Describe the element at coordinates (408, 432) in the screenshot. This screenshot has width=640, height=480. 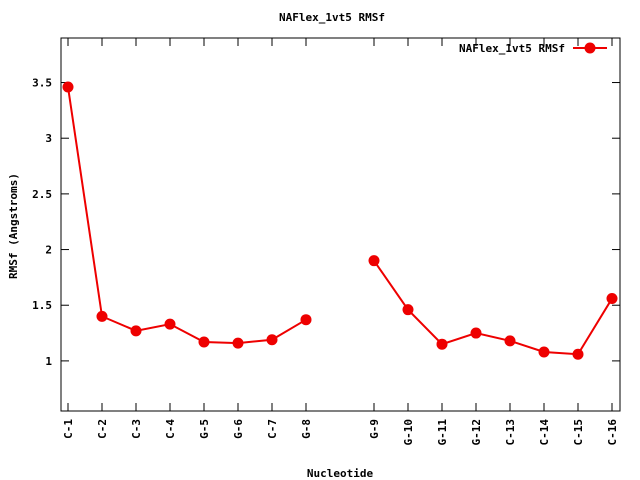
I see `x-tick-label: G-10` at that location.